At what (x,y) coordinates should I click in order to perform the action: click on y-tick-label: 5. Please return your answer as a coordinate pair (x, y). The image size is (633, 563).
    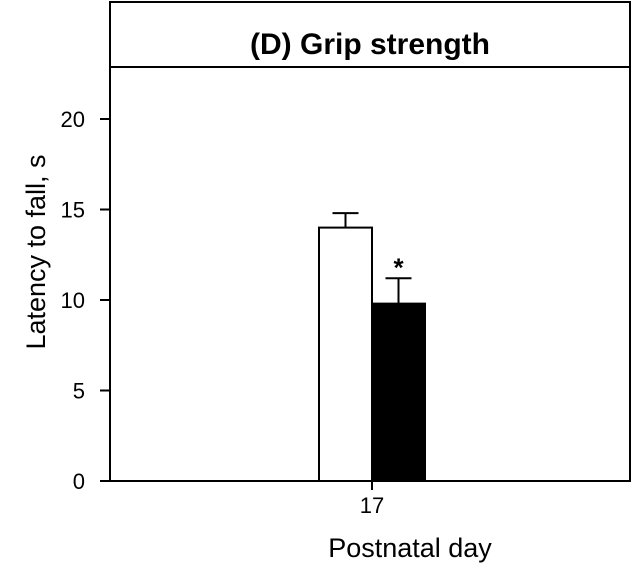
    Looking at the image, I should click on (79, 391).